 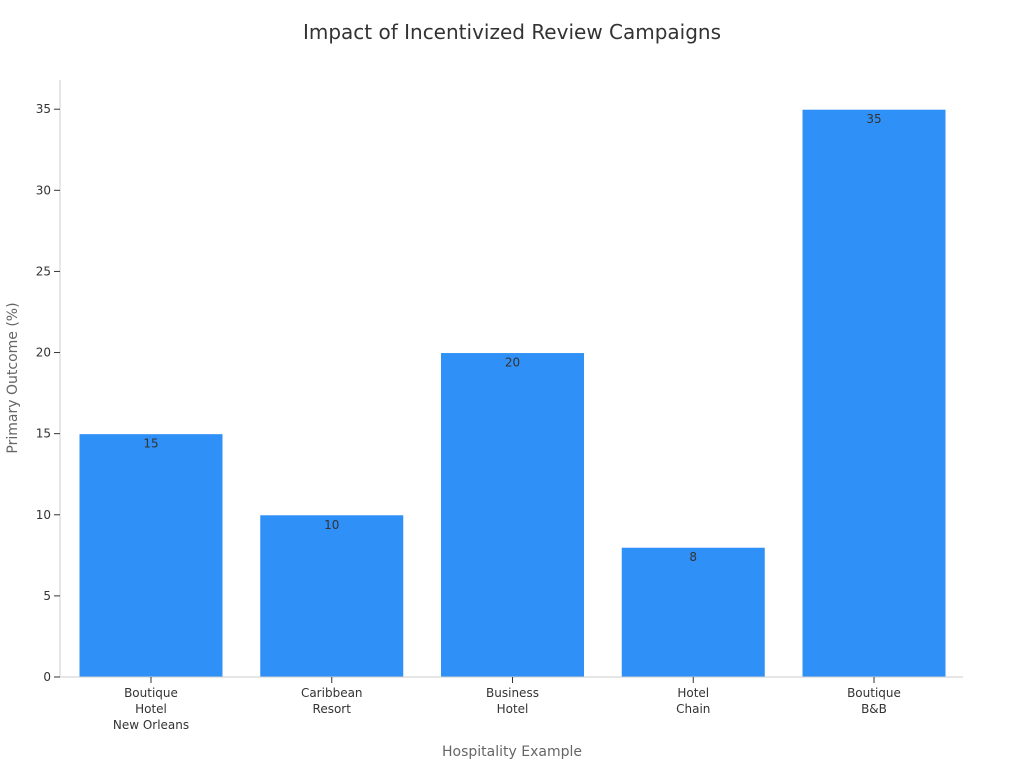 What do you see at coordinates (512, 32) in the screenshot?
I see `chart-title: Impact of Incentivized Review Campaigns` at bounding box center [512, 32].